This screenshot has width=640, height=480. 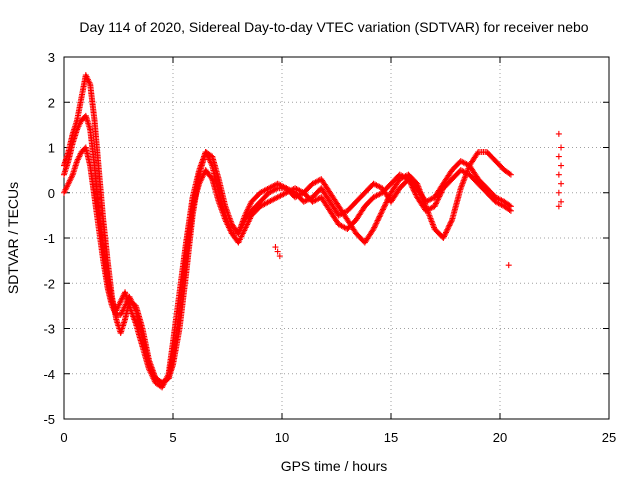 I want to click on x-tick-label: 10, so click(x=282, y=437).